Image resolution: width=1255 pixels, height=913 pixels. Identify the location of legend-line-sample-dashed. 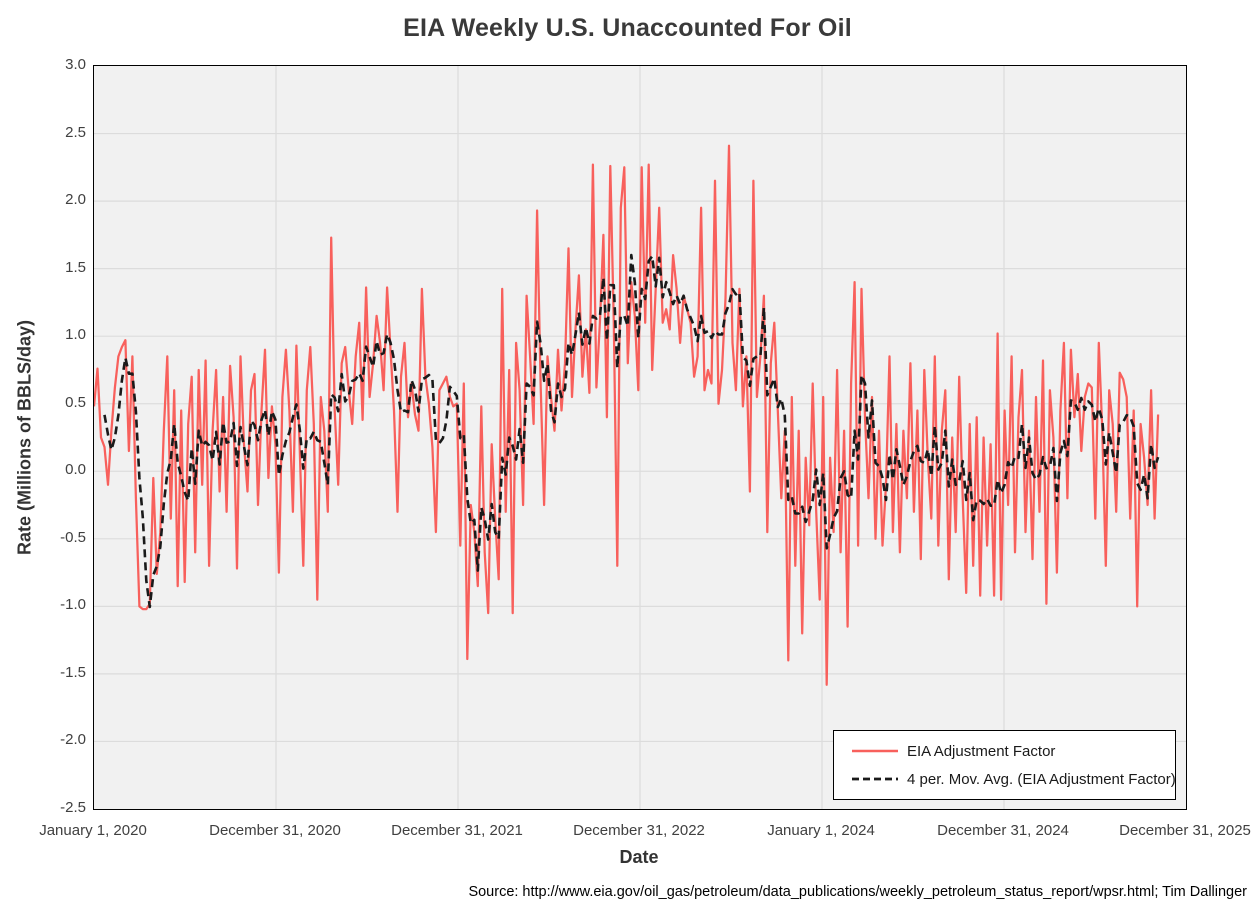
(875, 779).